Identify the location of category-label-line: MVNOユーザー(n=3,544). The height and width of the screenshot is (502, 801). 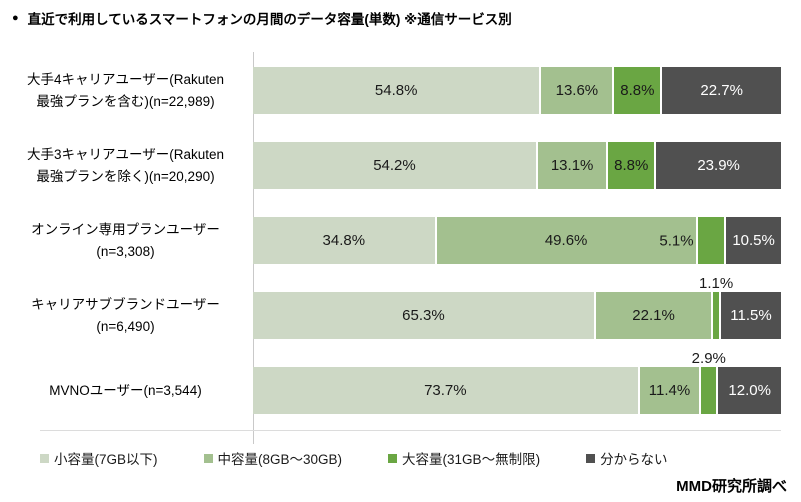
(125, 390).